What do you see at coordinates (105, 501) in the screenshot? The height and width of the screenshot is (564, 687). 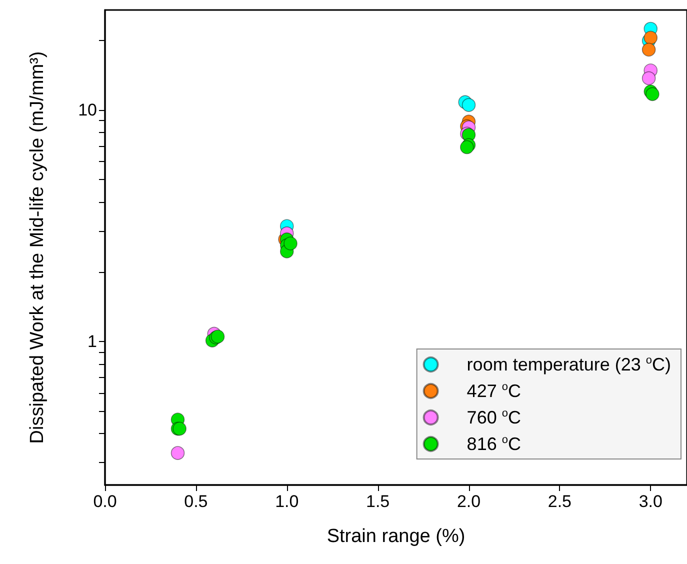 I see `x-tick-label: 0.0` at bounding box center [105, 501].